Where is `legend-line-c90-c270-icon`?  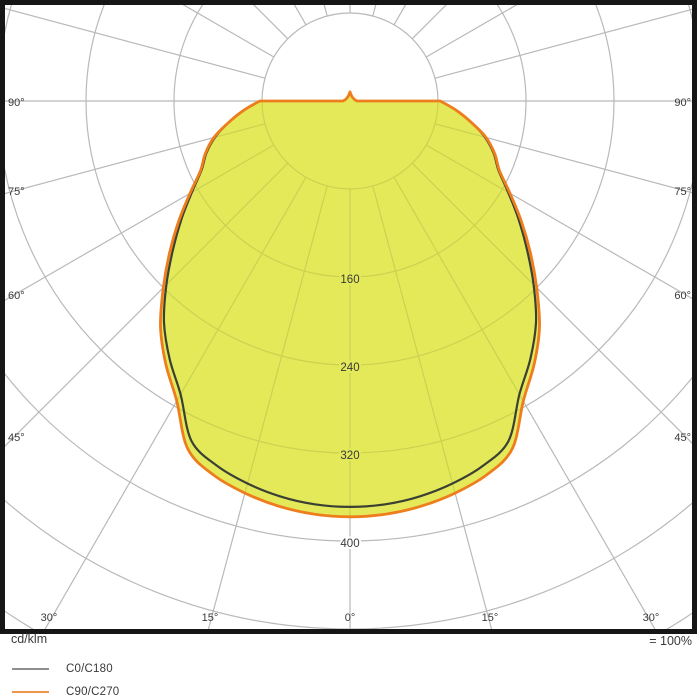
legend-line-c90-c270-icon is located at coordinates (30, 692).